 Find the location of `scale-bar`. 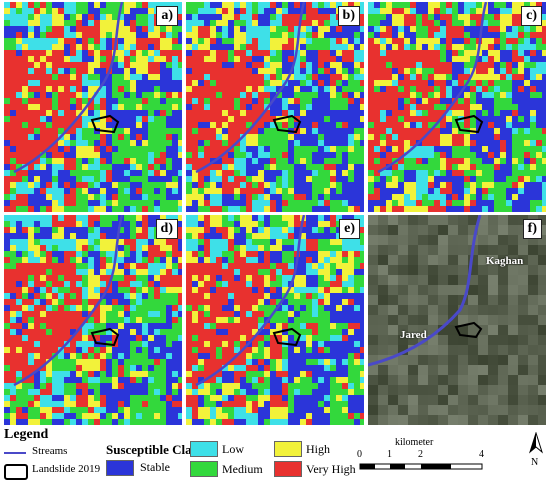

scale-bar is located at coordinates (421, 466).